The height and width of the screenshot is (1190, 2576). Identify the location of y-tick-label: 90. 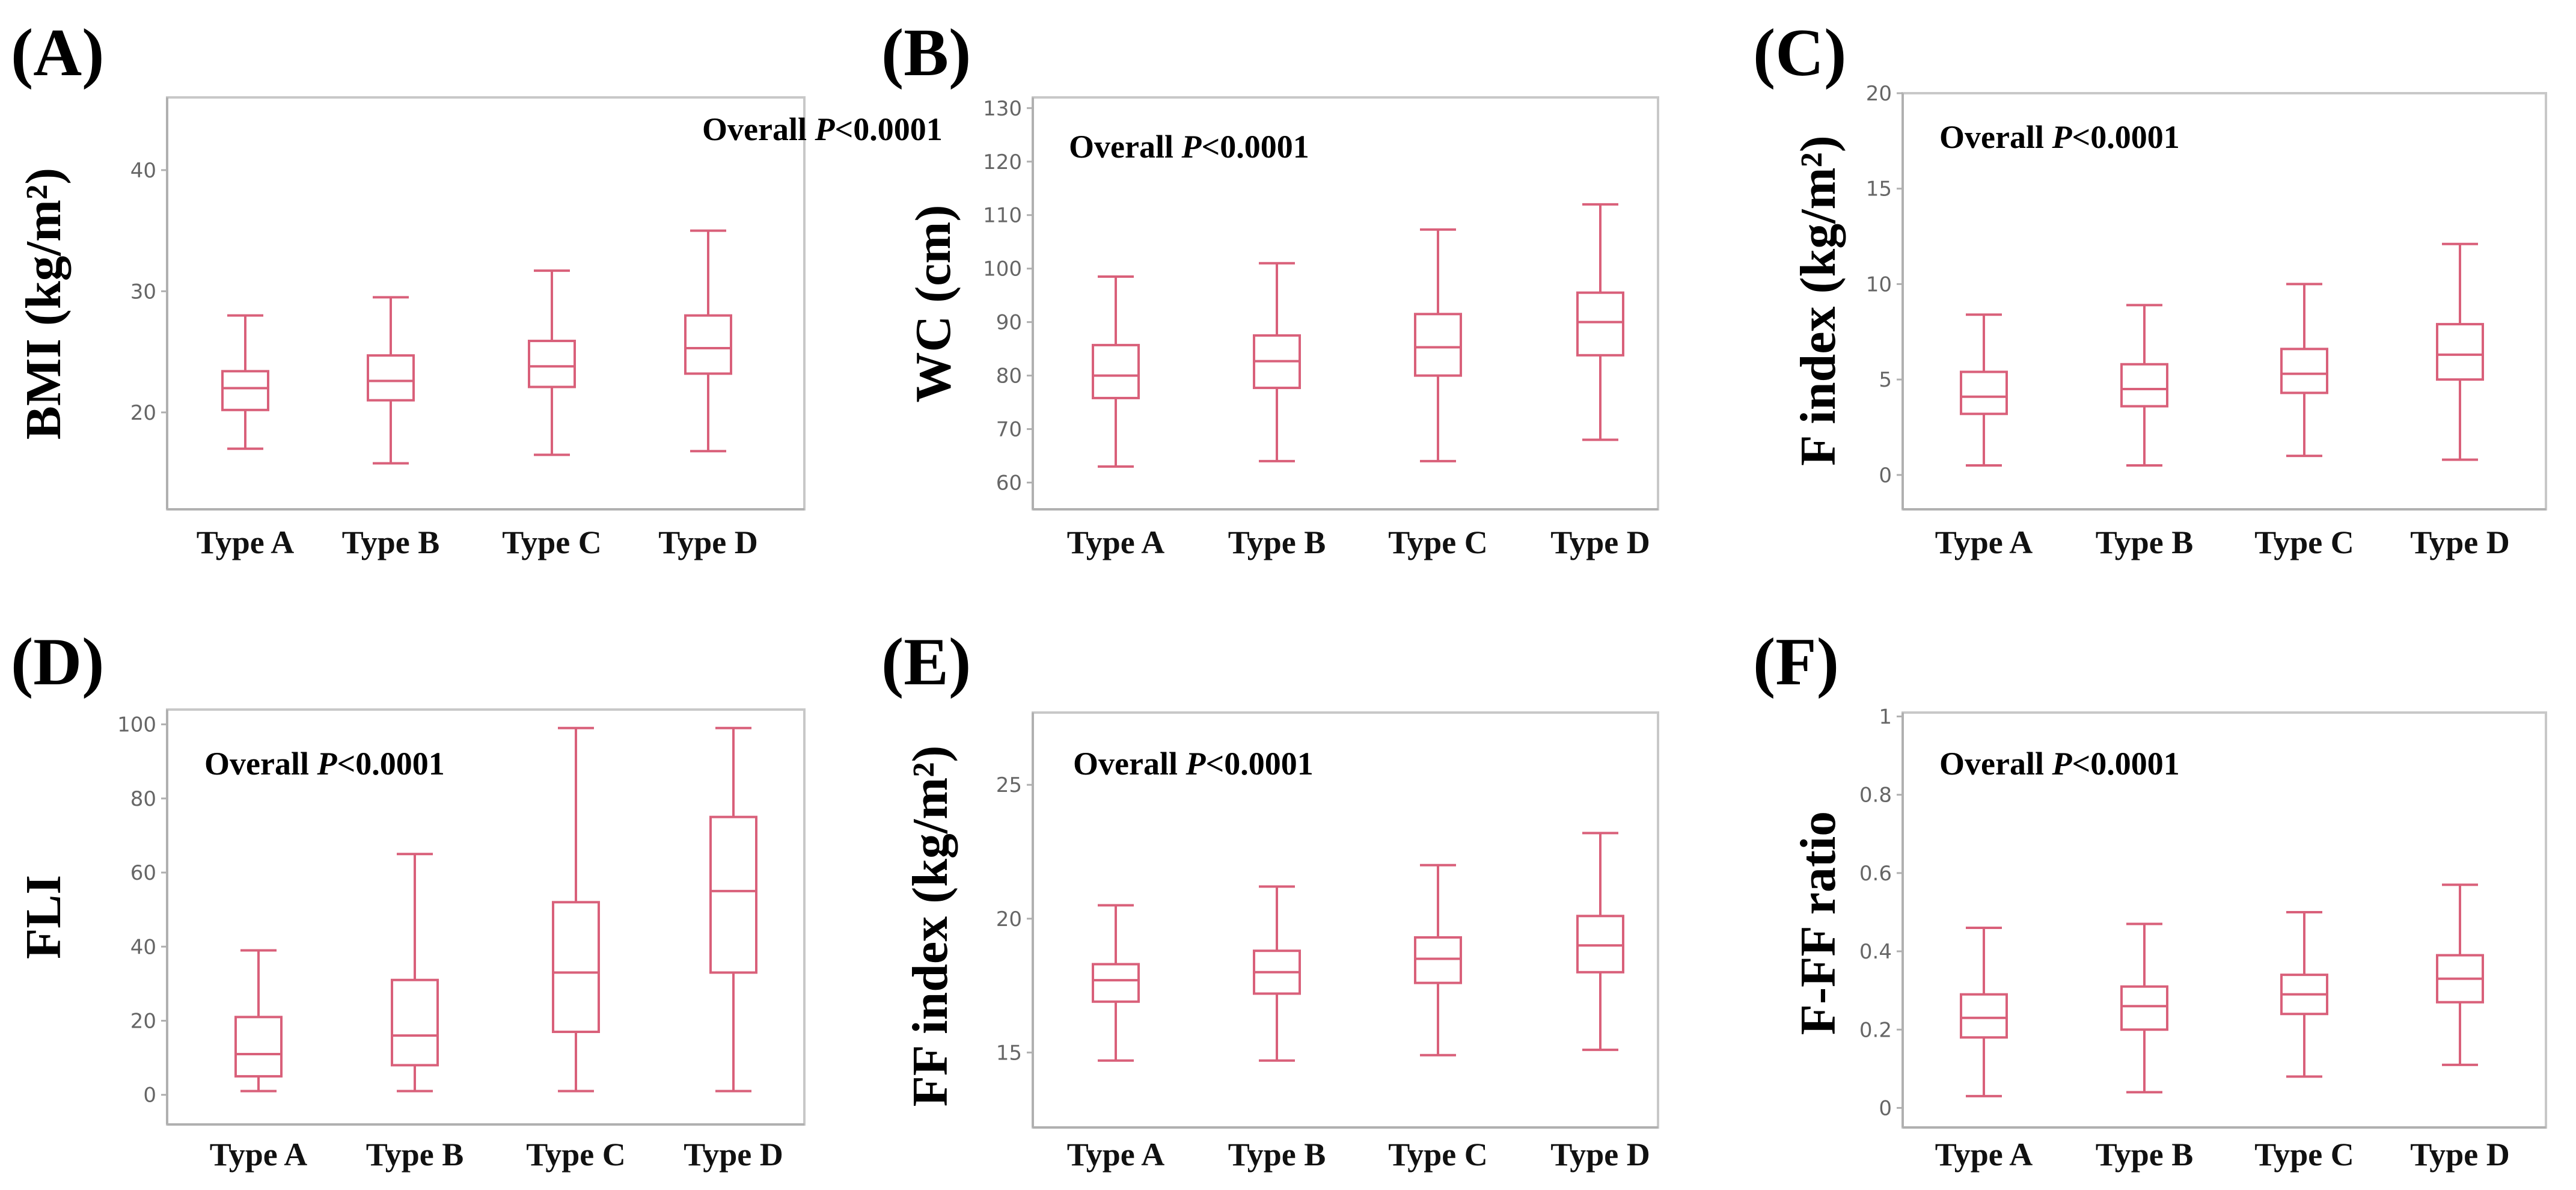
(1009, 323).